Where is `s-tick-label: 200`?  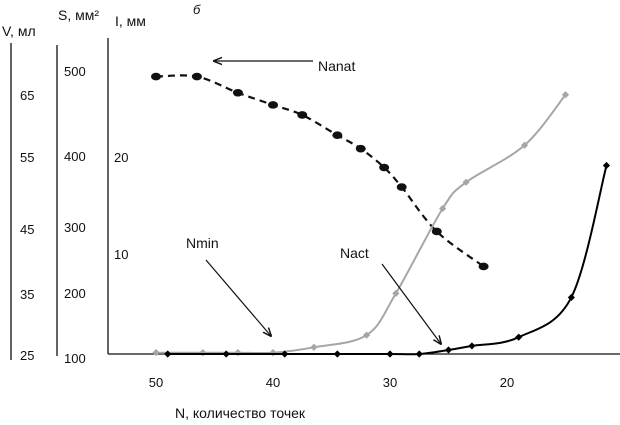
s-tick-label: 200 is located at coordinates (75, 293).